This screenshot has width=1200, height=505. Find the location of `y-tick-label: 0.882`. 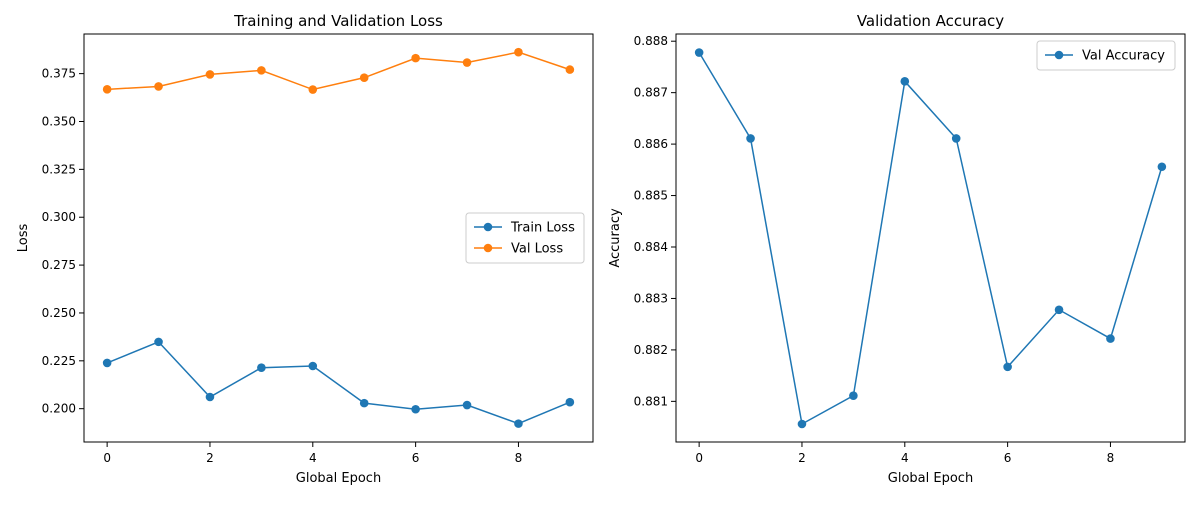

y-tick-label: 0.882 is located at coordinates (651, 350).